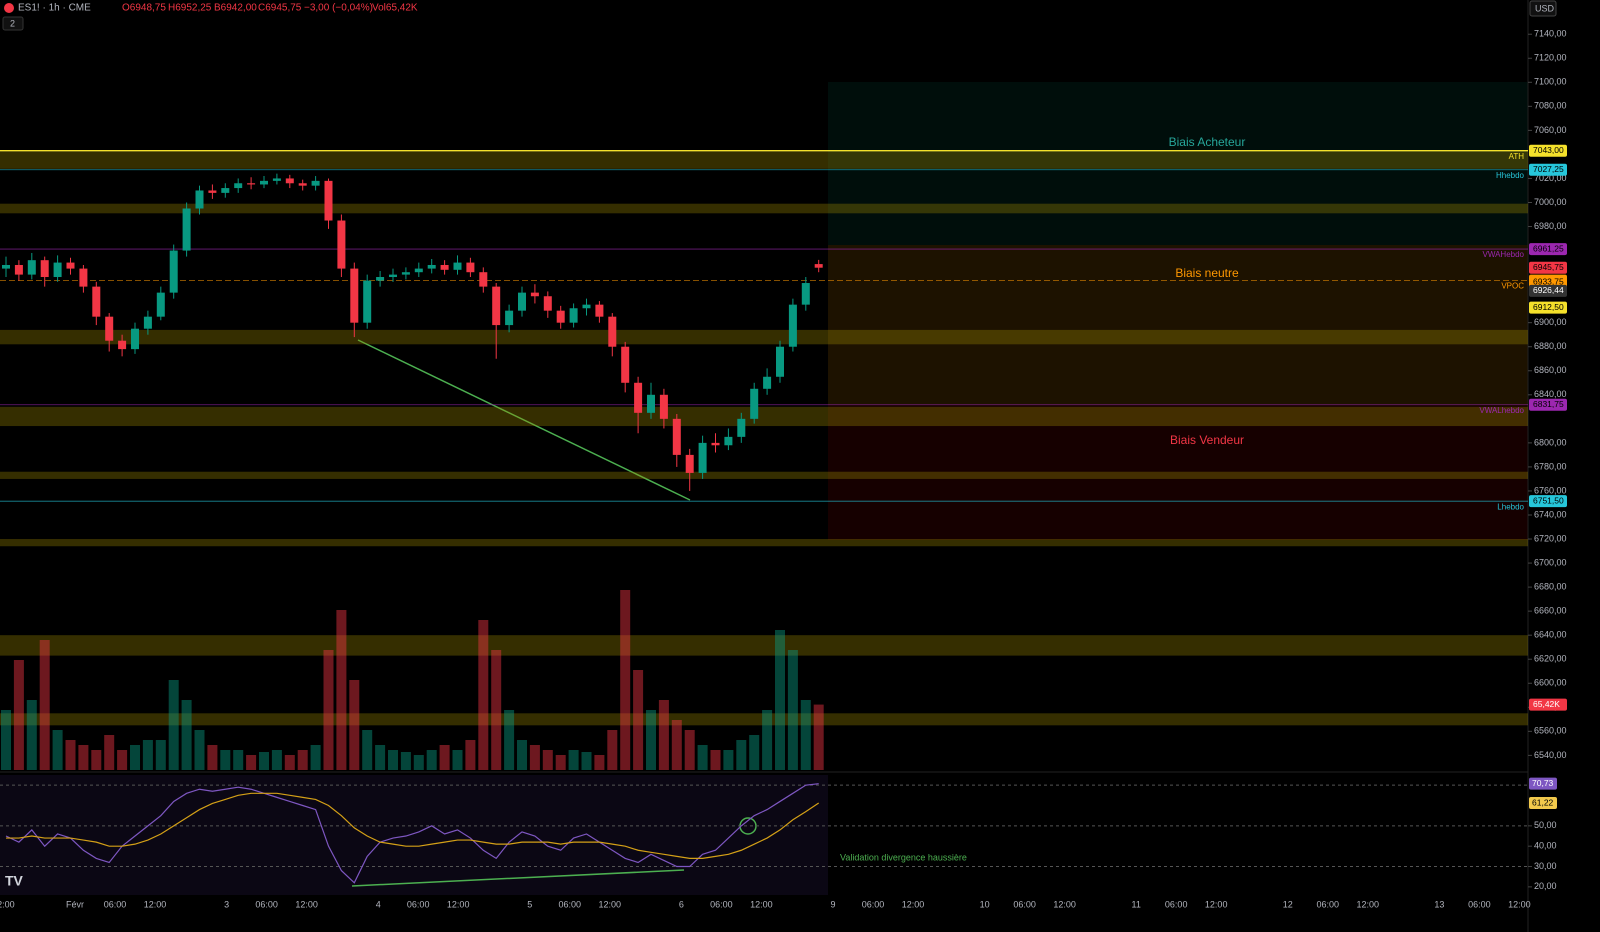 This screenshot has width=1600, height=932. I want to click on y-tick-label: 6760,00, so click(1550, 490).